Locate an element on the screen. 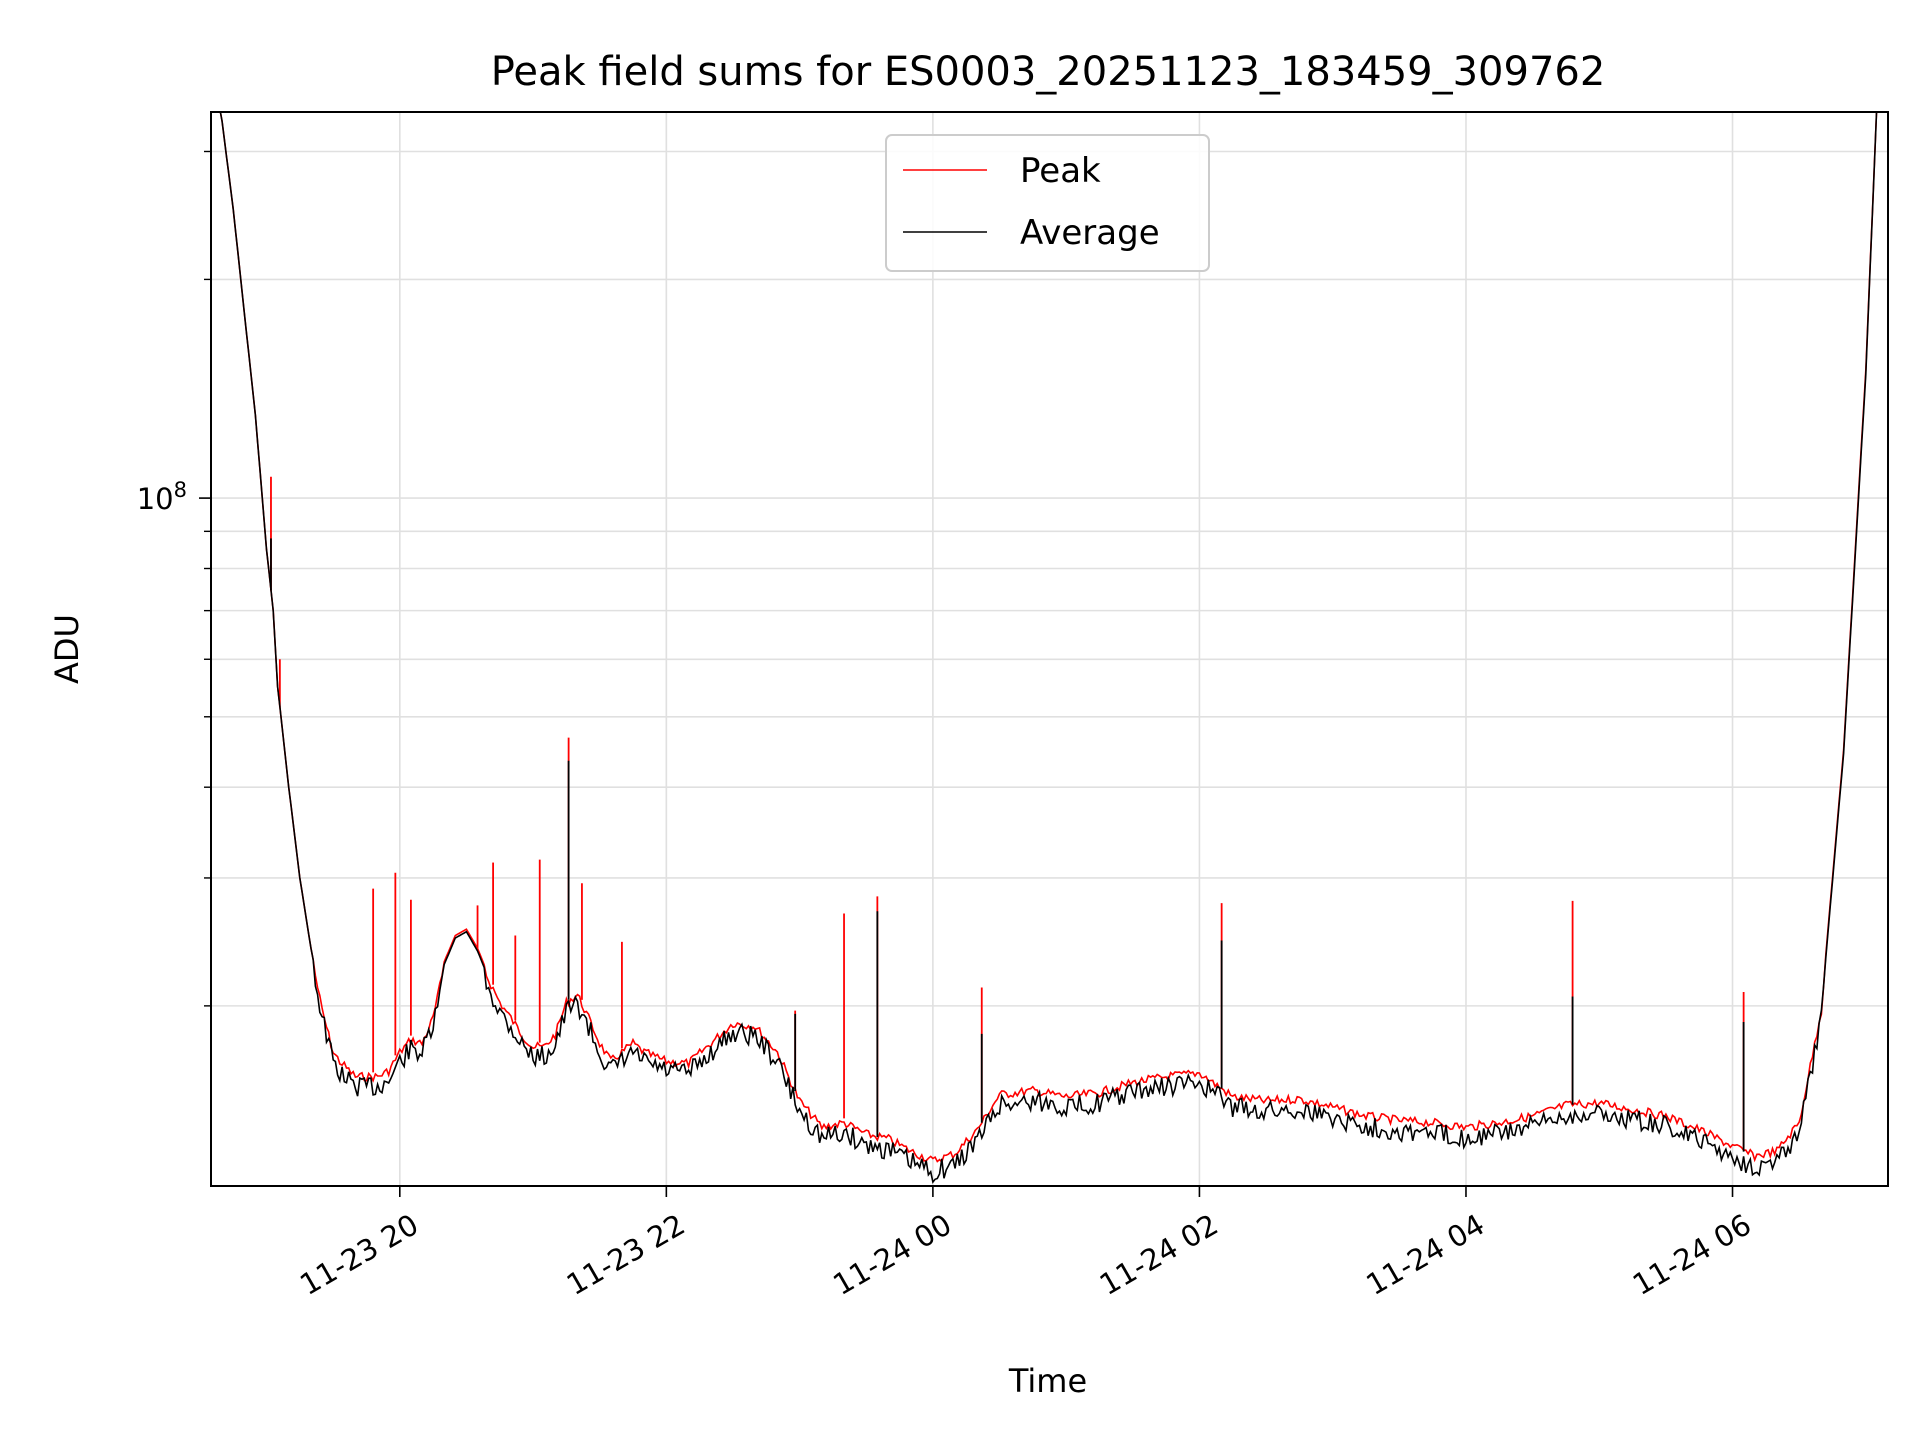 The image size is (1920, 1440). y-axis-label: ADU is located at coordinates (67, 649).